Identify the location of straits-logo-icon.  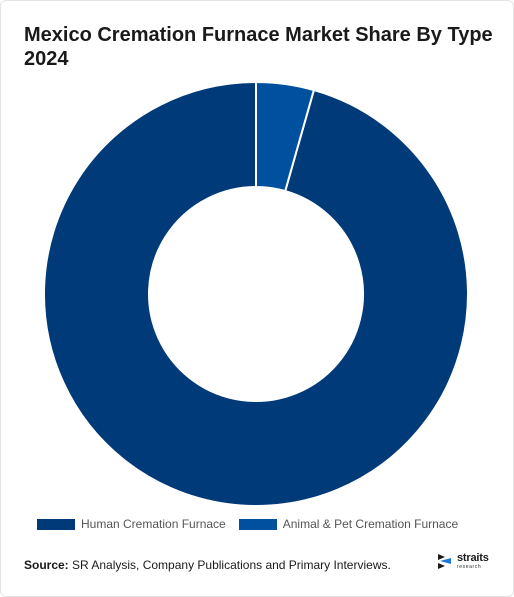
(444, 561).